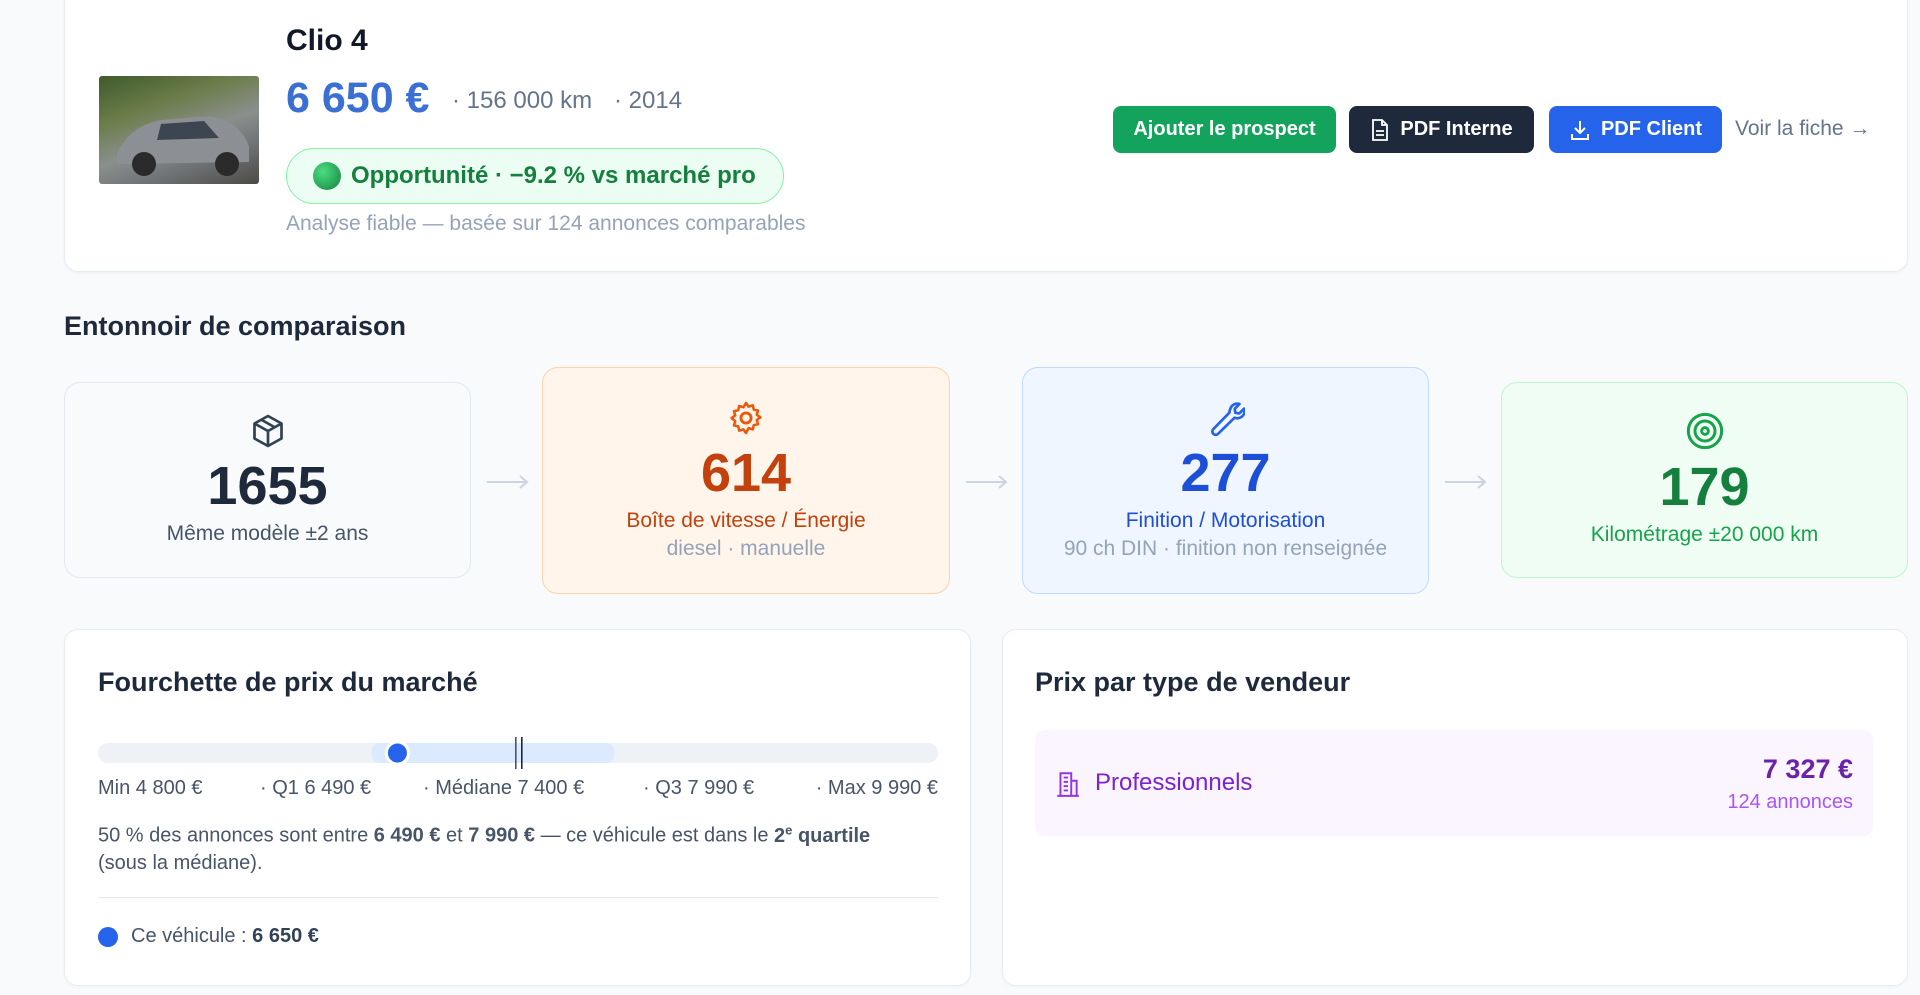 The width and height of the screenshot is (1920, 995). Describe the element at coordinates (1174, 782) in the screenshot. I see `seller-name: Professionnels` at that location.